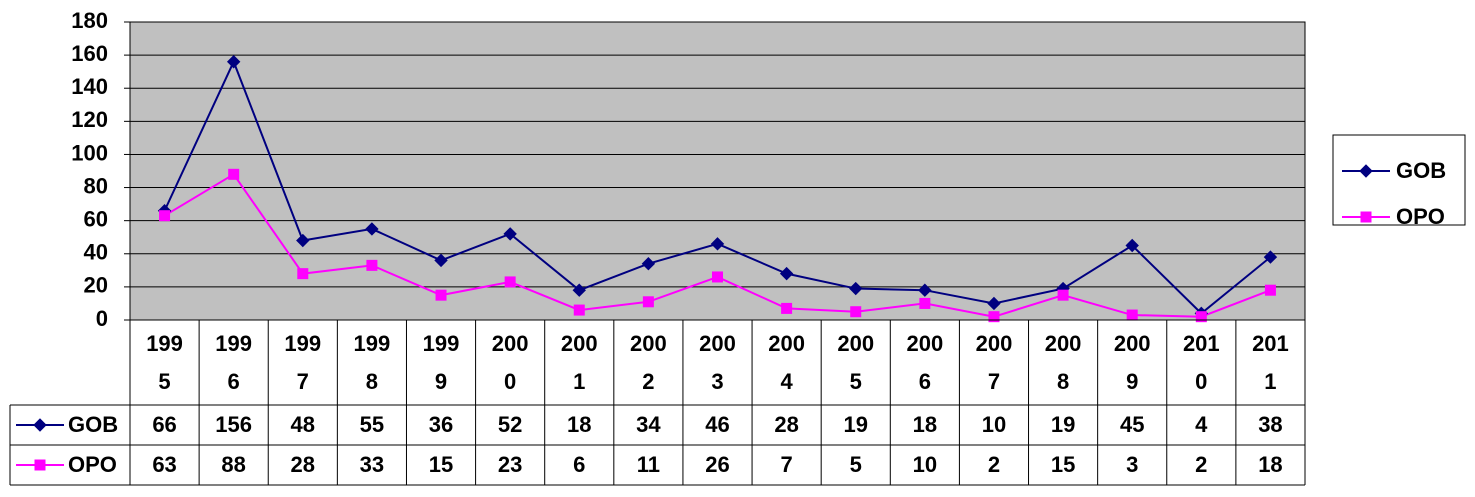 This screenshot has width=1475, height=497. What do you see at coordinates (717, 464) in the screenshot?
I see `table-value: 26` at bounding box center [717, 464].